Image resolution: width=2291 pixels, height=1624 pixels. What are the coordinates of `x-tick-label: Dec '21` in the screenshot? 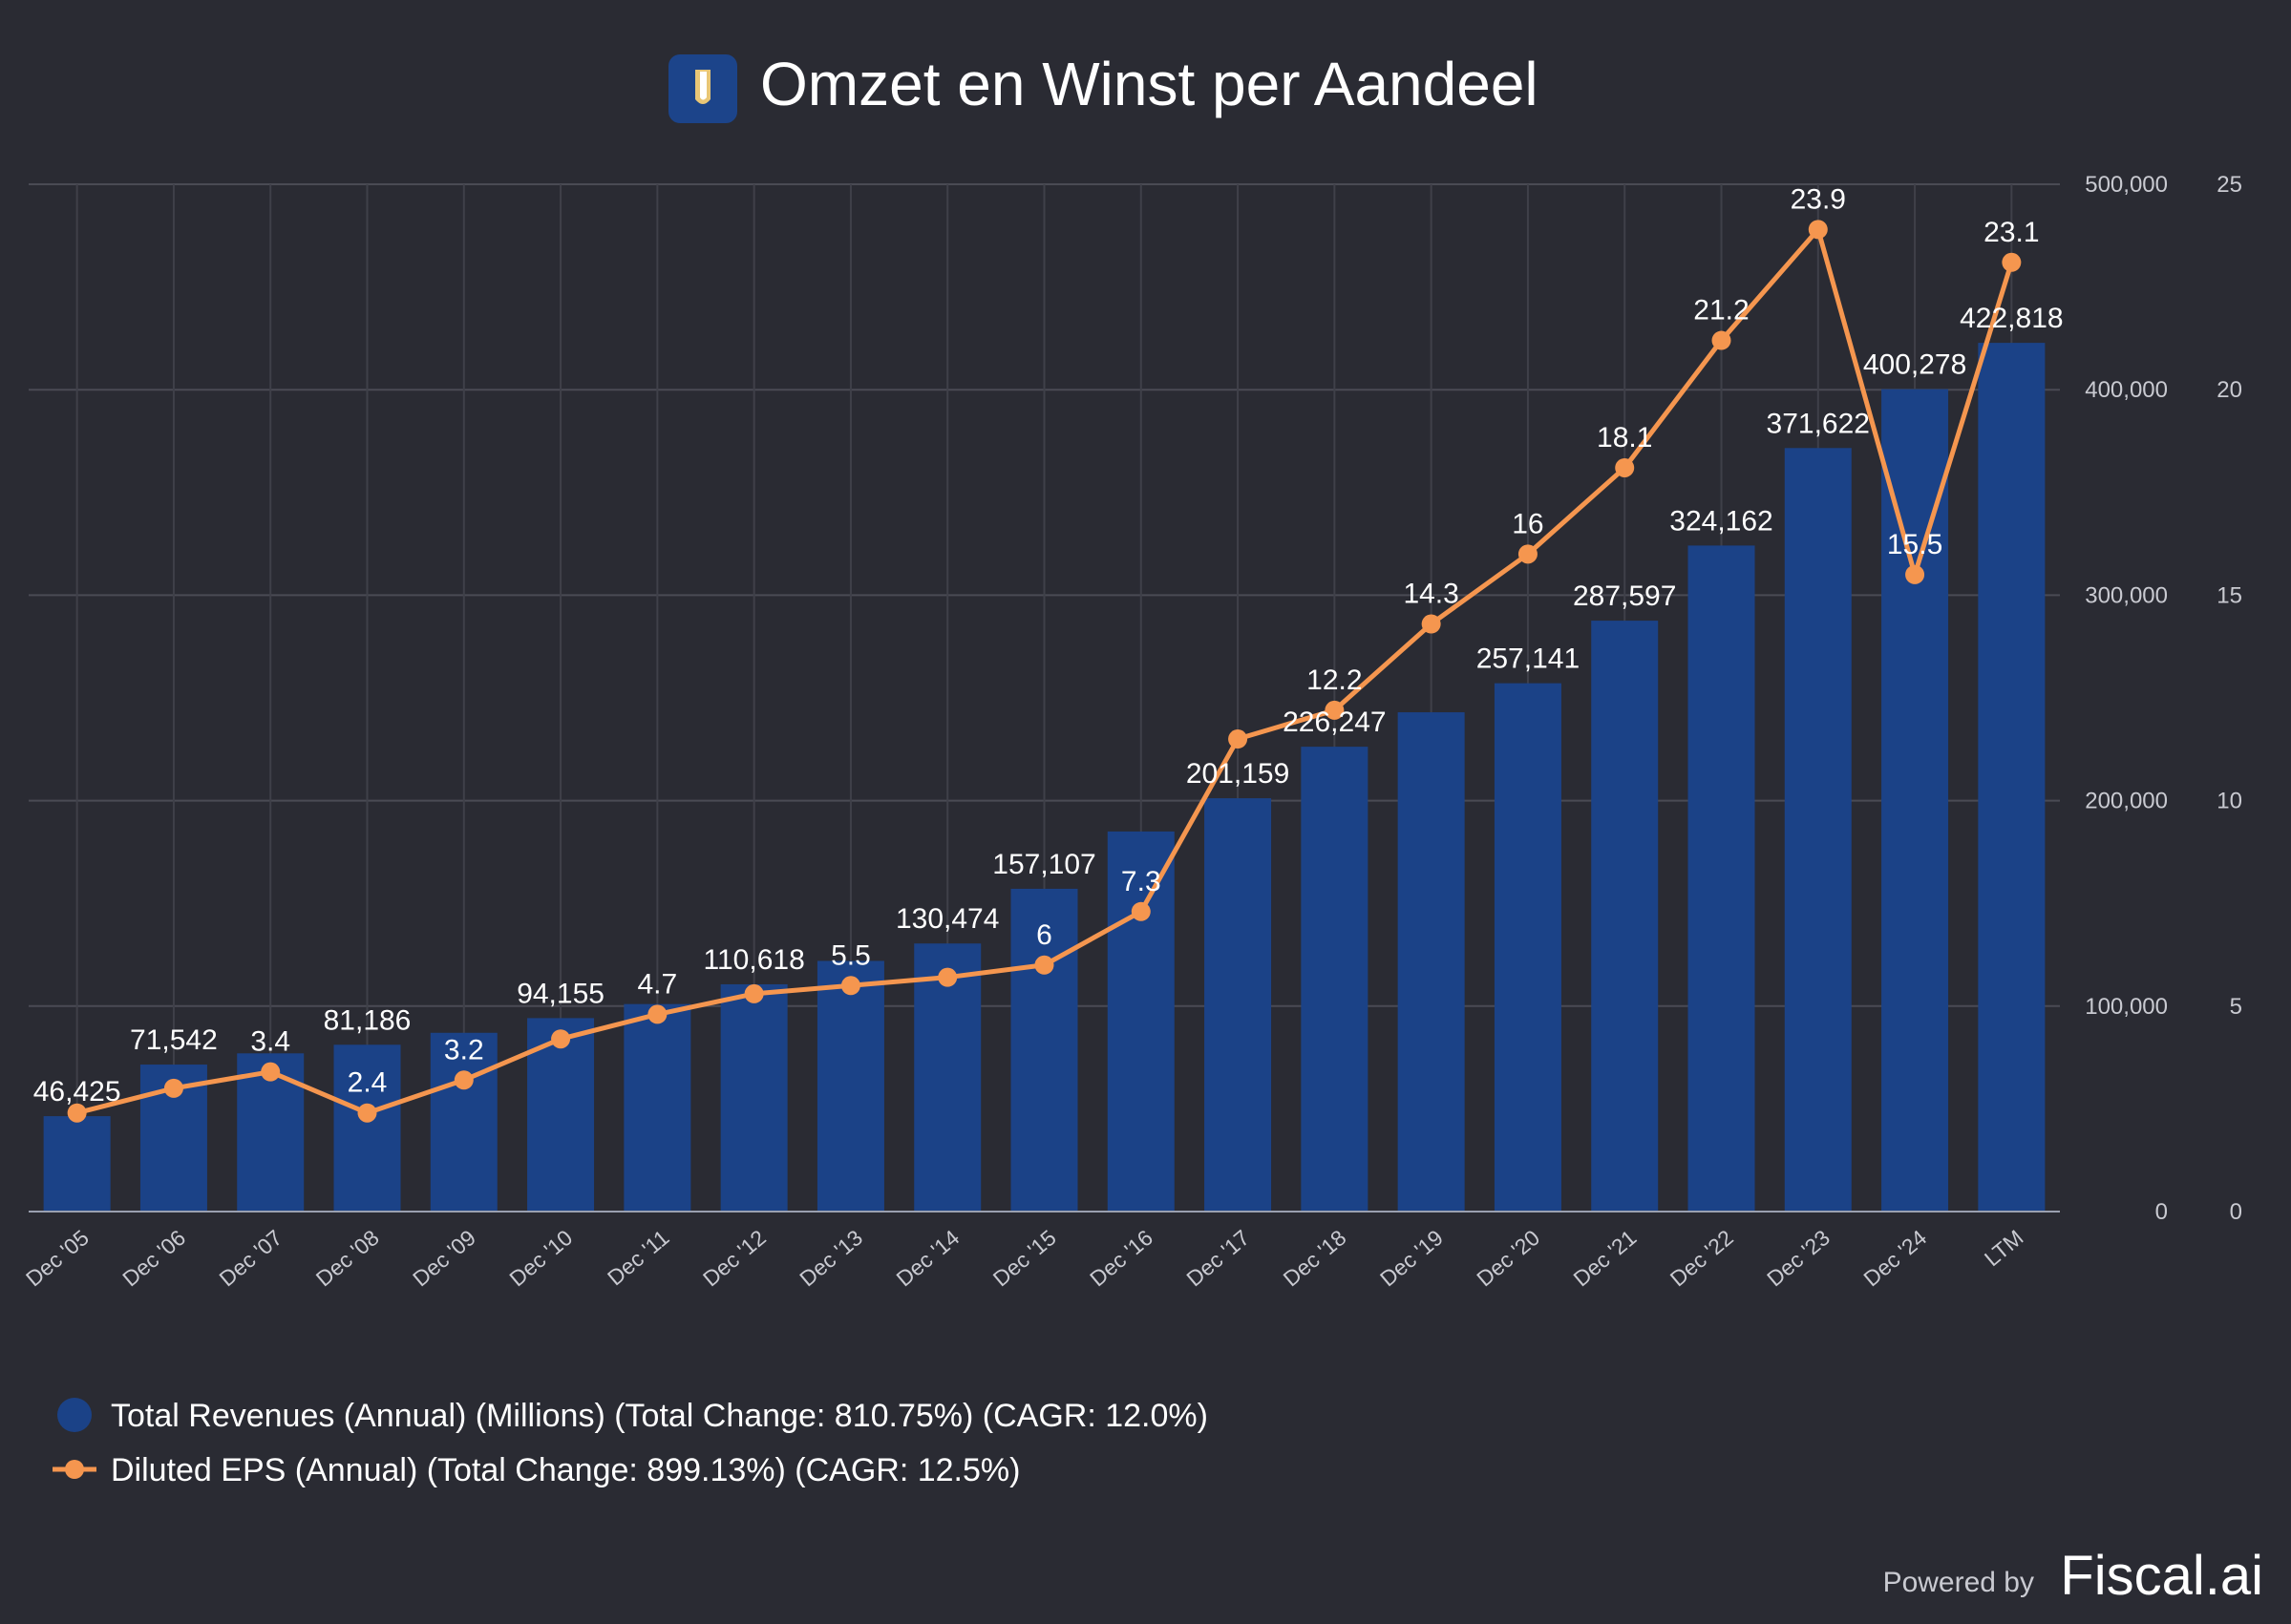 It's located at (1605, 1258).